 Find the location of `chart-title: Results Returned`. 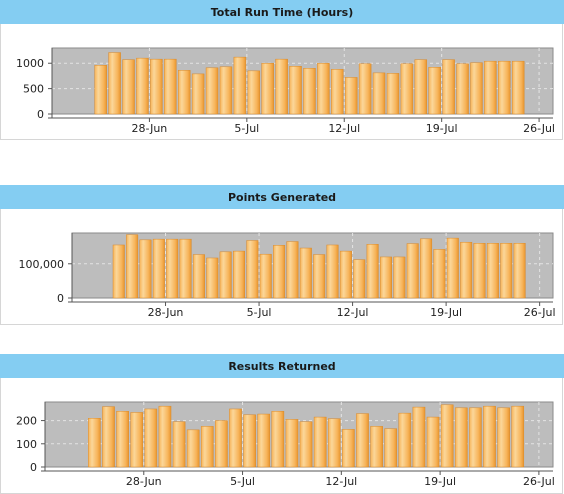

chart-title: Results Returned is located at coordinates (282, 366).